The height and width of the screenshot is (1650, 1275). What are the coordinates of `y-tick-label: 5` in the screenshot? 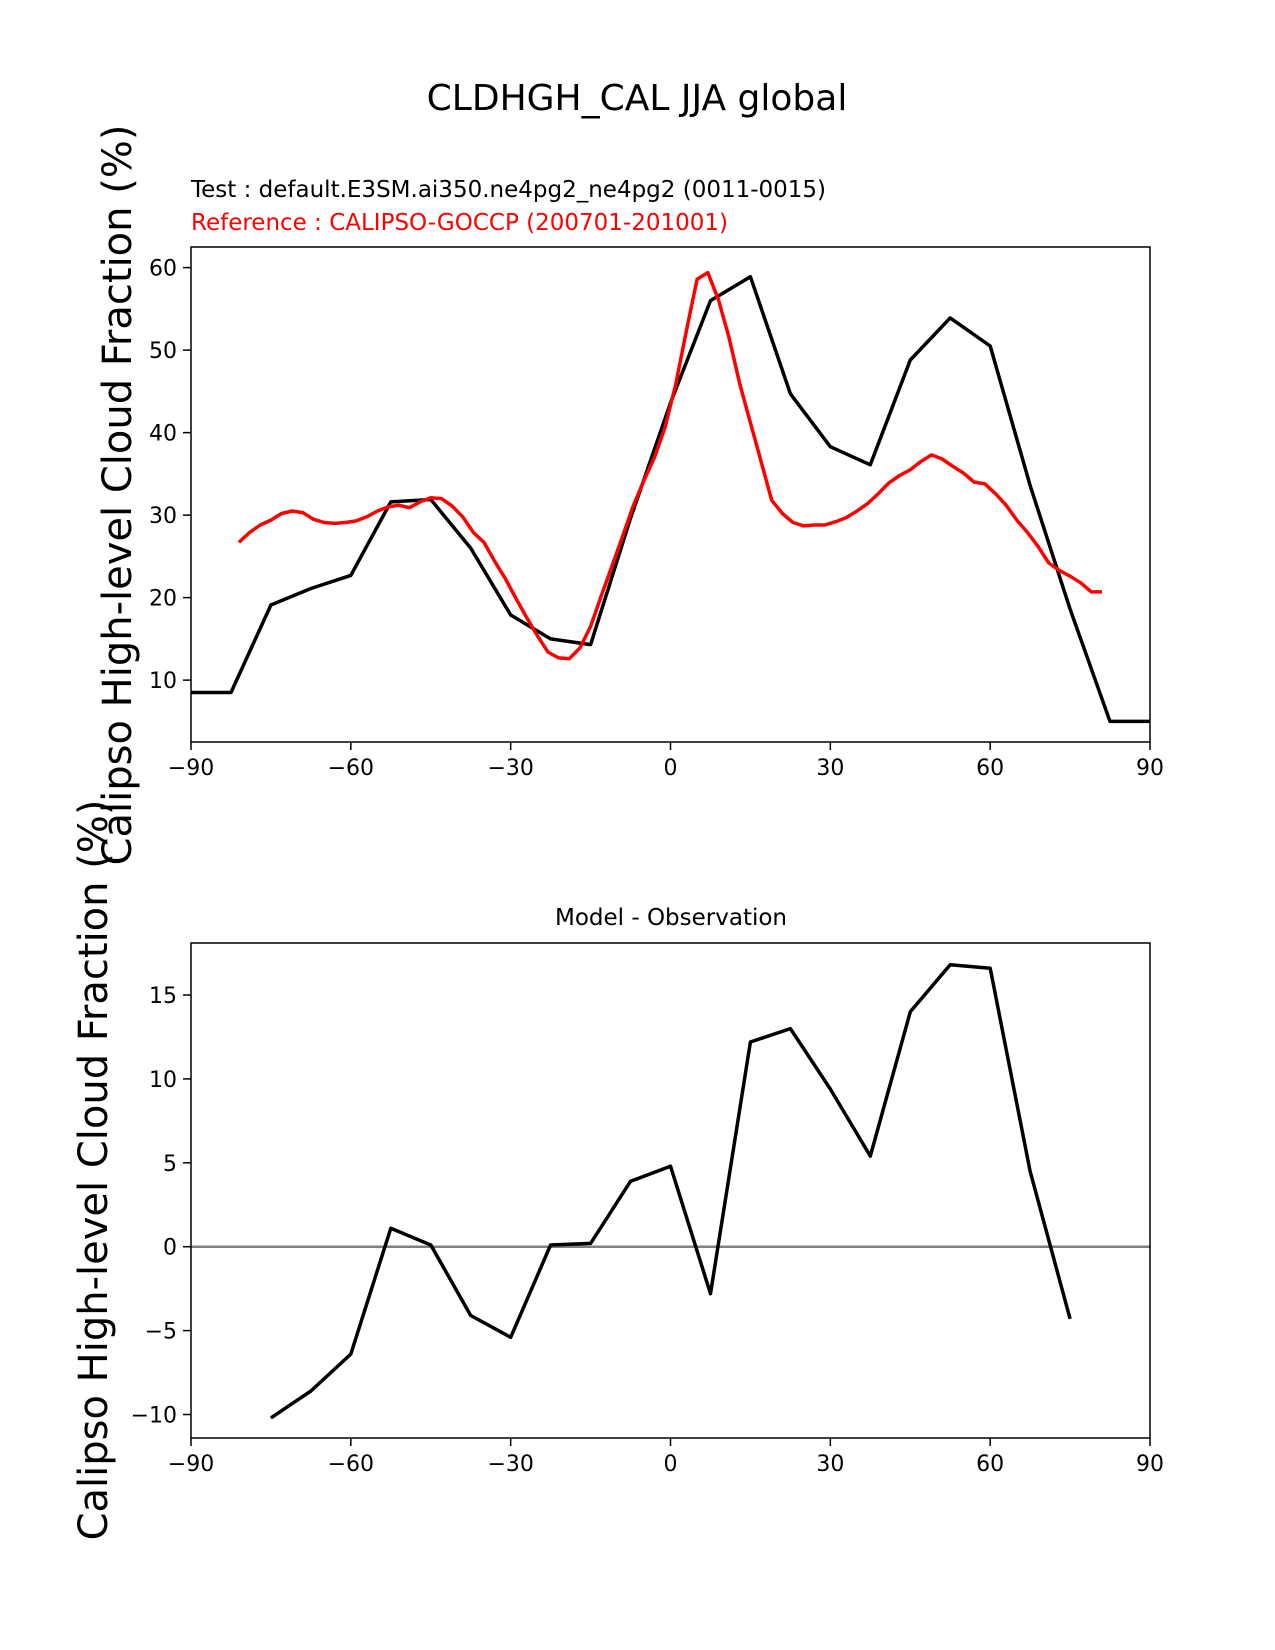 It's located at (170, 1164).